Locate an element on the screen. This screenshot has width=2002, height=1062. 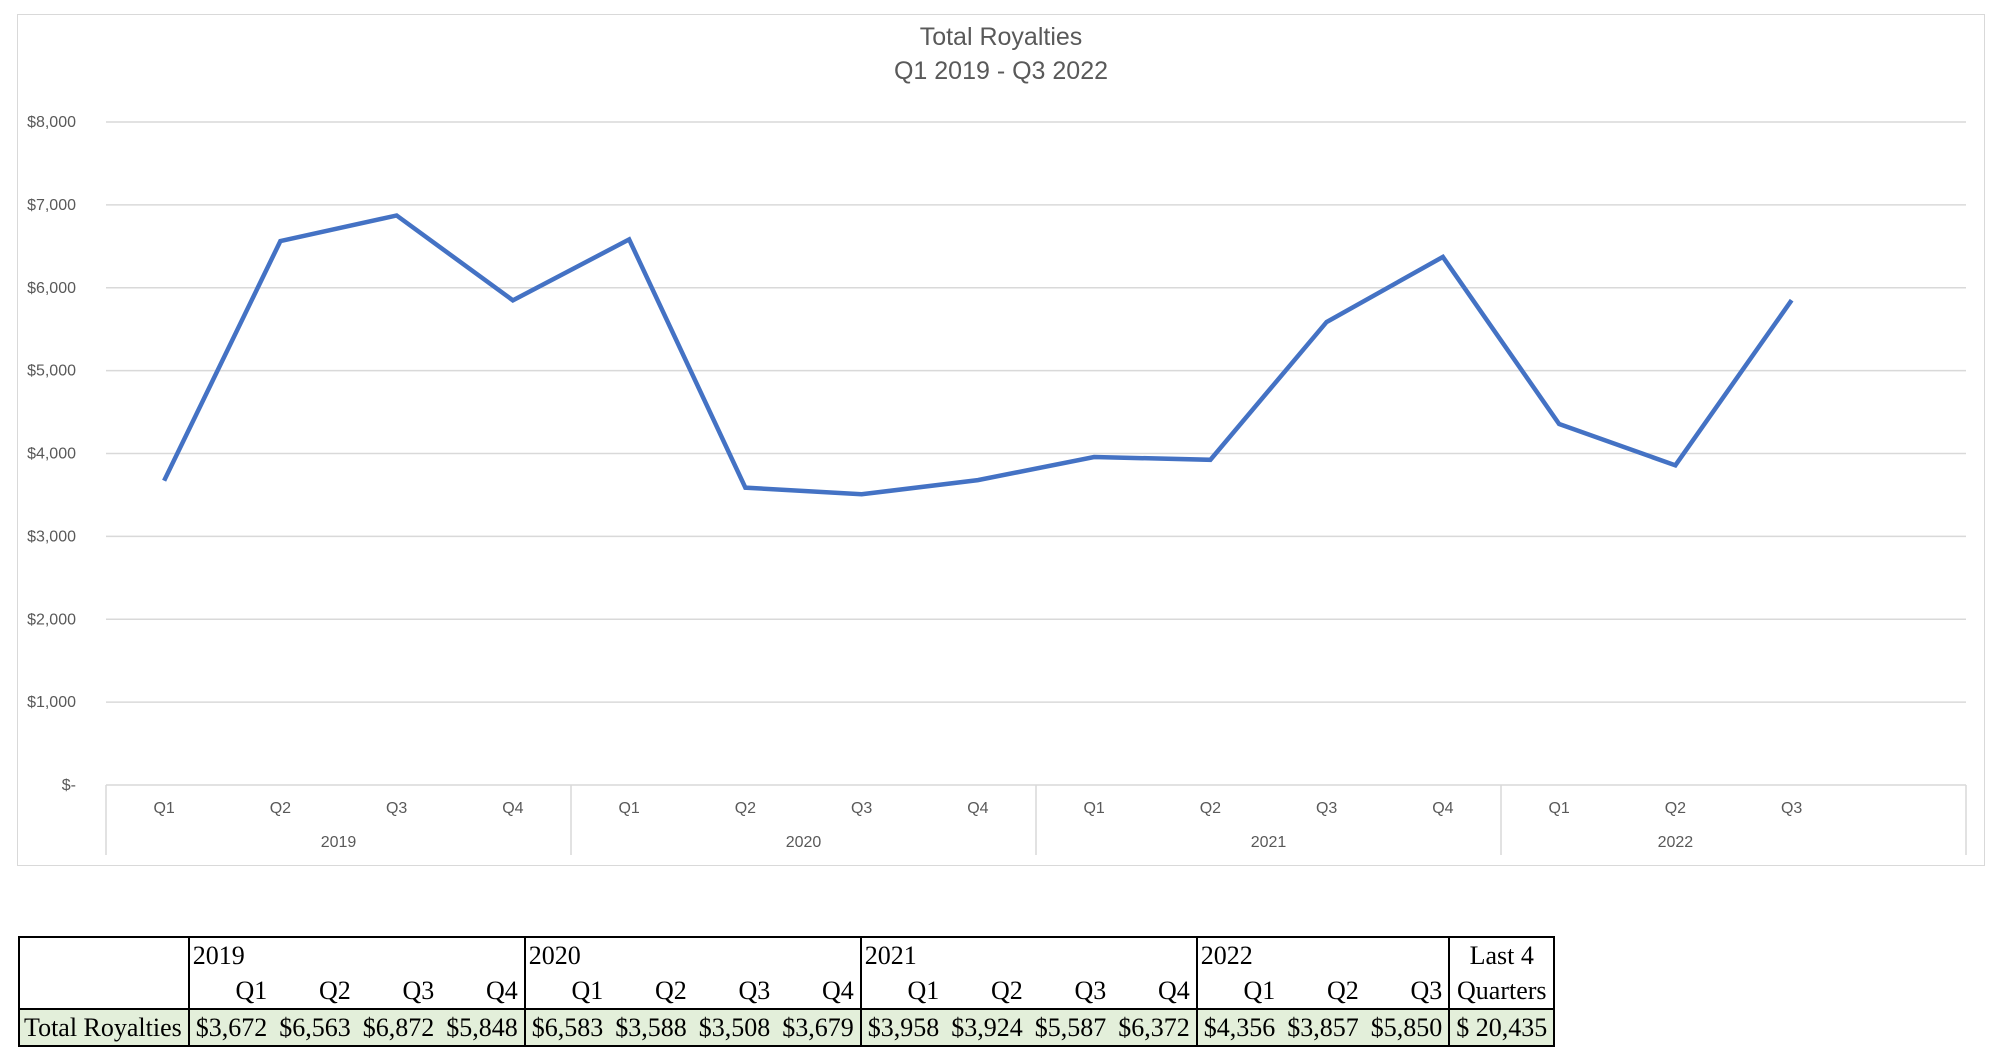
chart-title: Total Royalties is located at coordinates (1001, 37).